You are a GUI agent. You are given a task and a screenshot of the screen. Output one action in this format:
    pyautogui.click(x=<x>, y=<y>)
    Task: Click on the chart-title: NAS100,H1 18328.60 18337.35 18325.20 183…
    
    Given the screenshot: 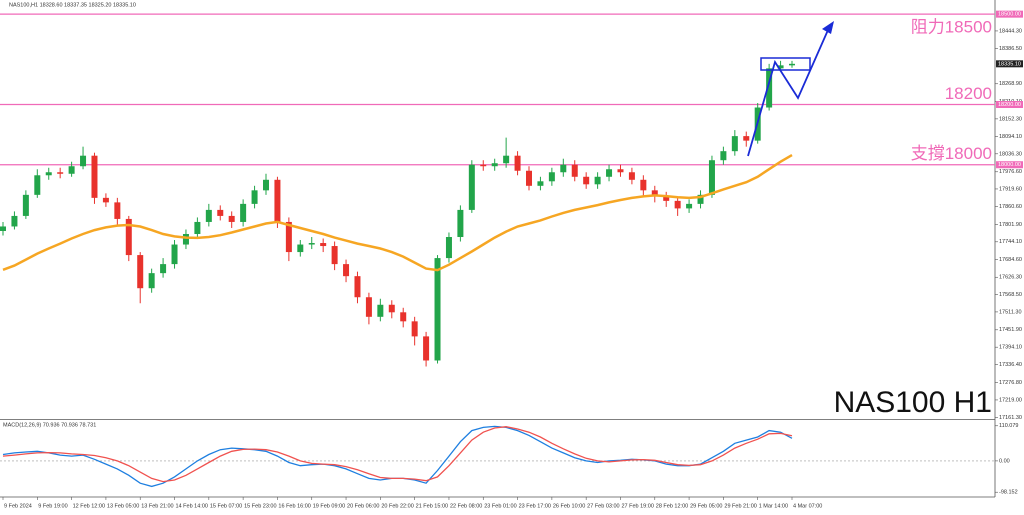 What is the action you would take?
    pyautogui.click(x=72, y=5)
    